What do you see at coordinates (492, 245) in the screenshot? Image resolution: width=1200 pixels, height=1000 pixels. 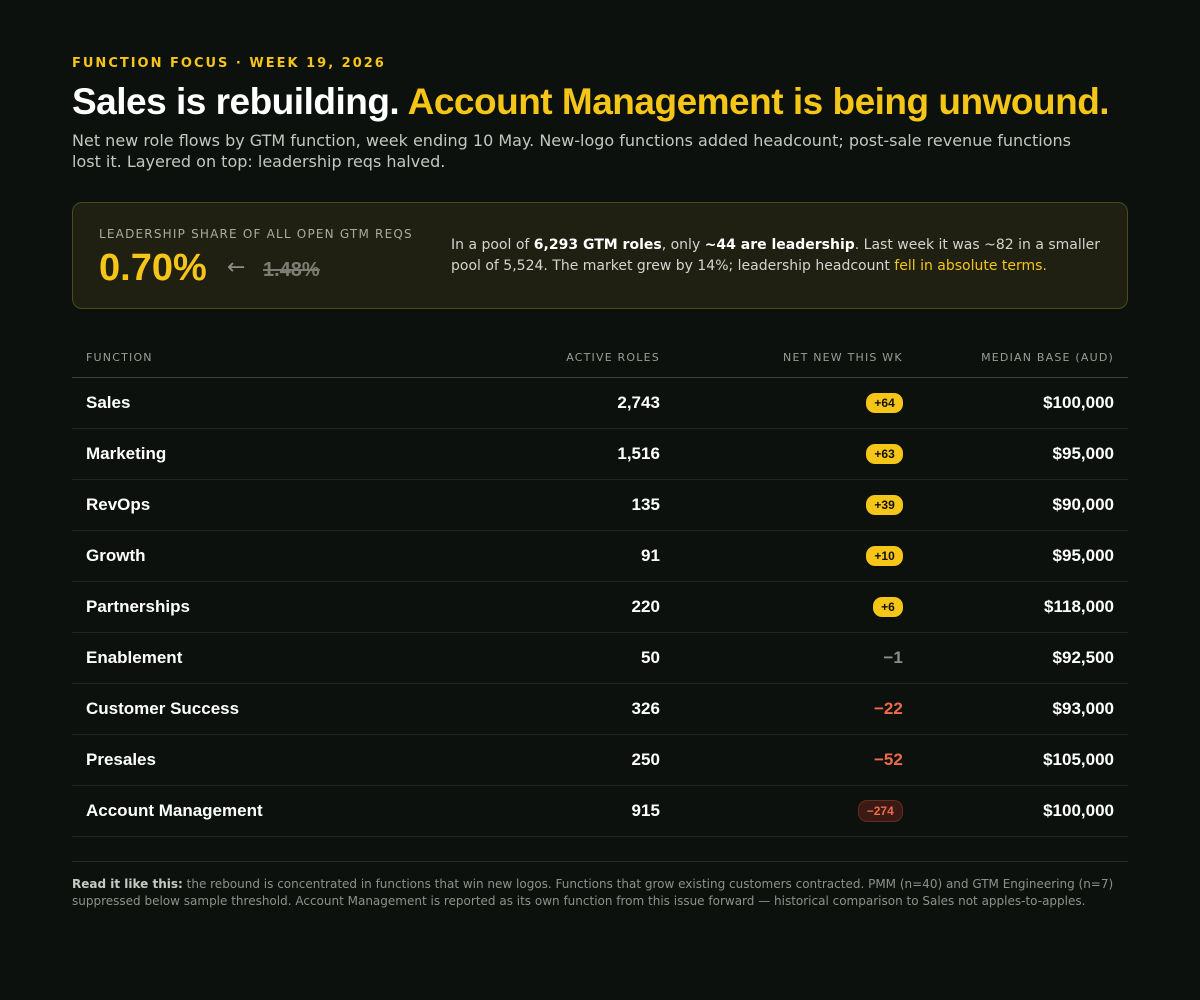 I see `callout-desc-text: In a pool of` at bounding box center [492, 245].